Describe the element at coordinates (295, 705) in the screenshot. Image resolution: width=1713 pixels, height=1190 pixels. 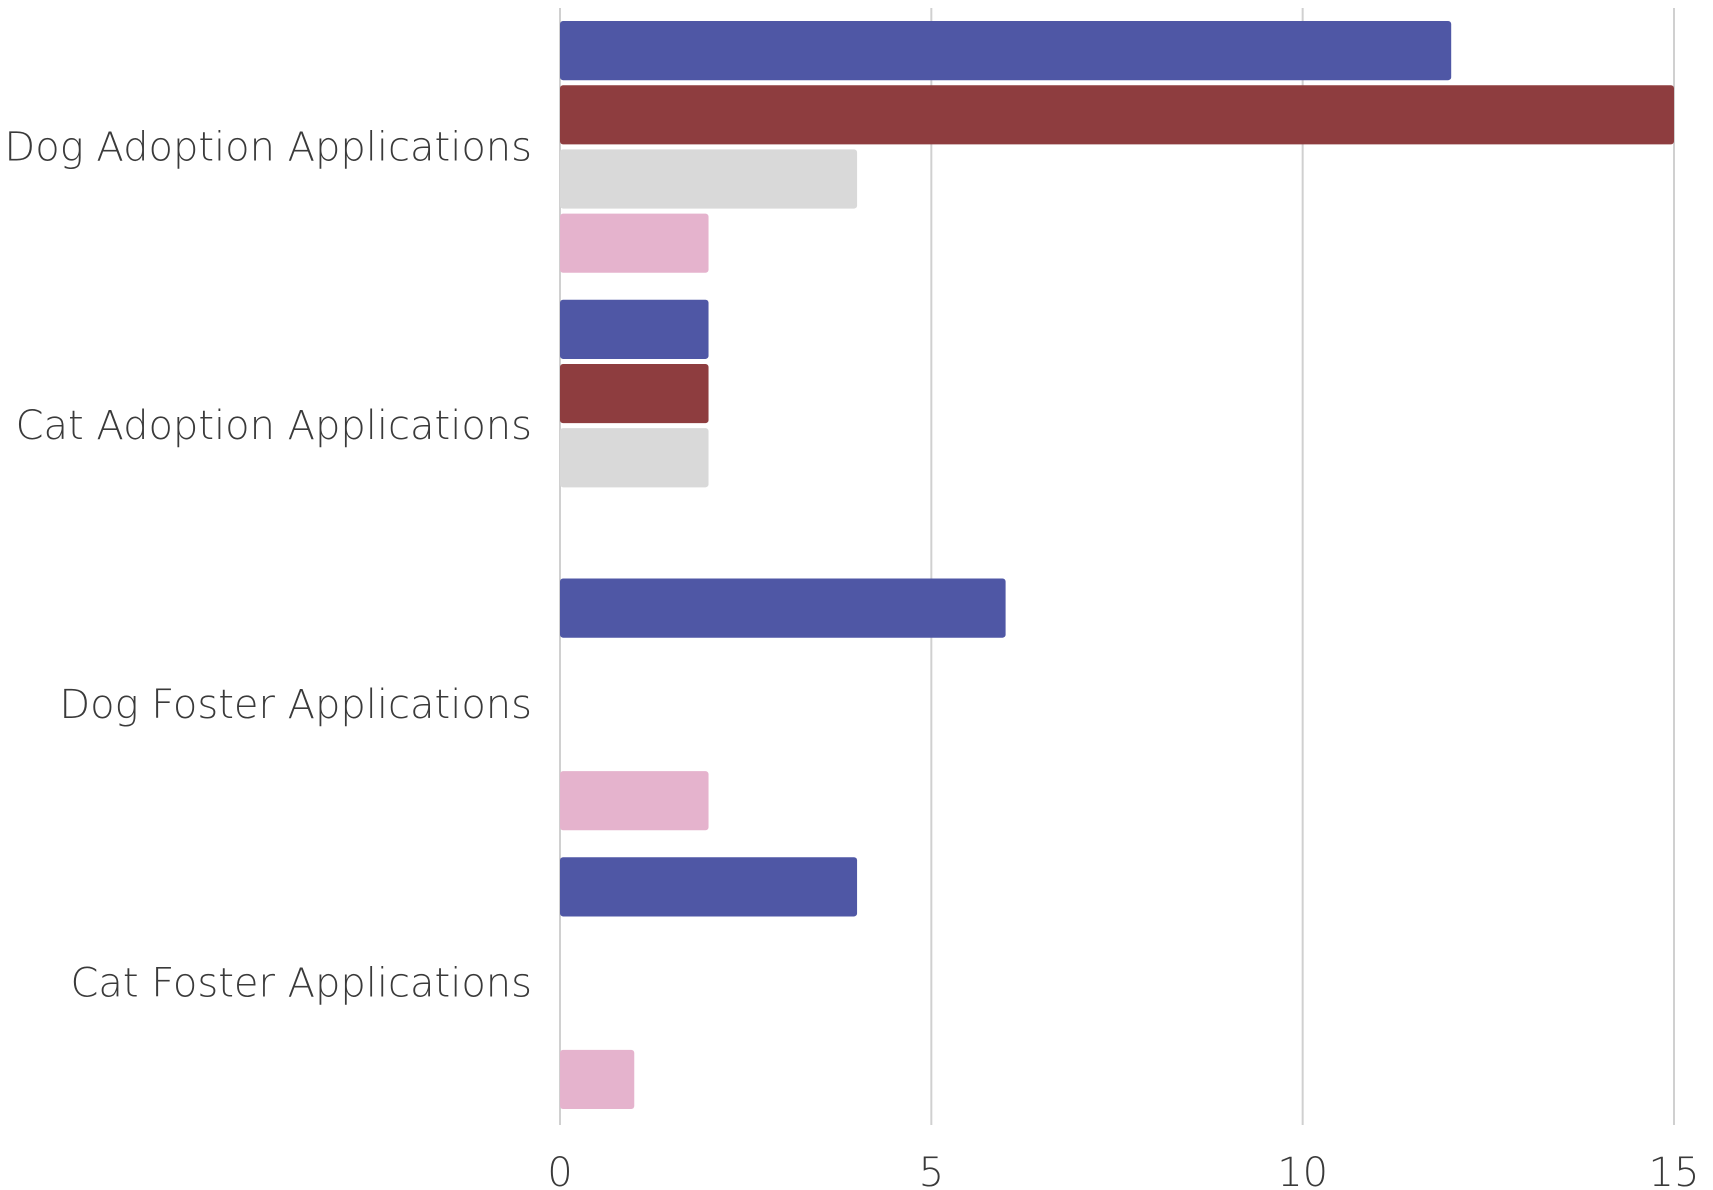
I see `y-tick-label: Dog Foster Applications` at that location.